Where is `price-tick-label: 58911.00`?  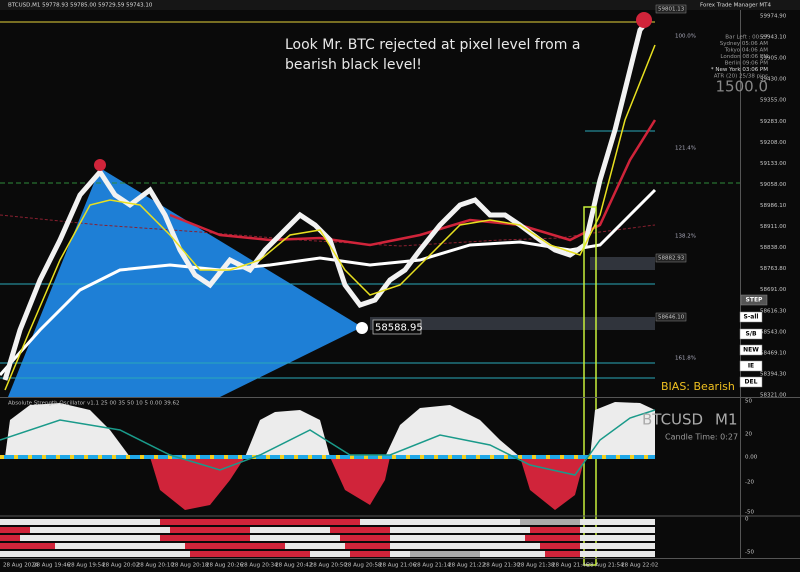 price-tick-label: 58911.00 is located at coordinates (773, 227).